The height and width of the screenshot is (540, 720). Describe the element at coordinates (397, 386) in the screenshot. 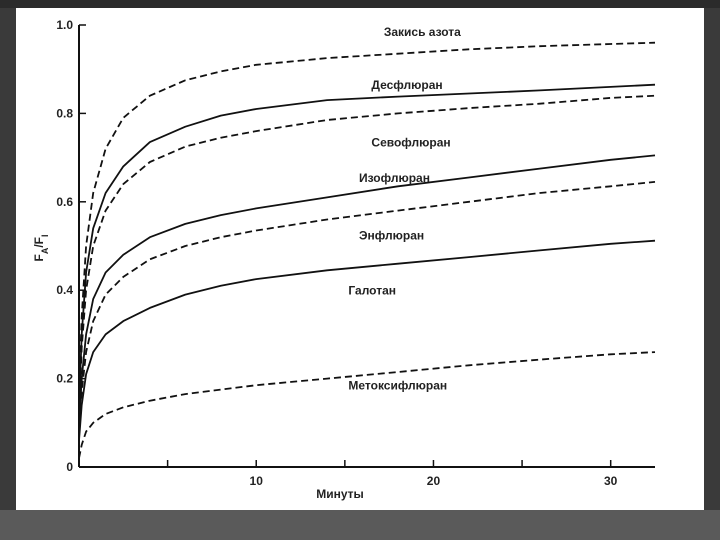

I see `series-label-7: Метоксифлюран` at that location.